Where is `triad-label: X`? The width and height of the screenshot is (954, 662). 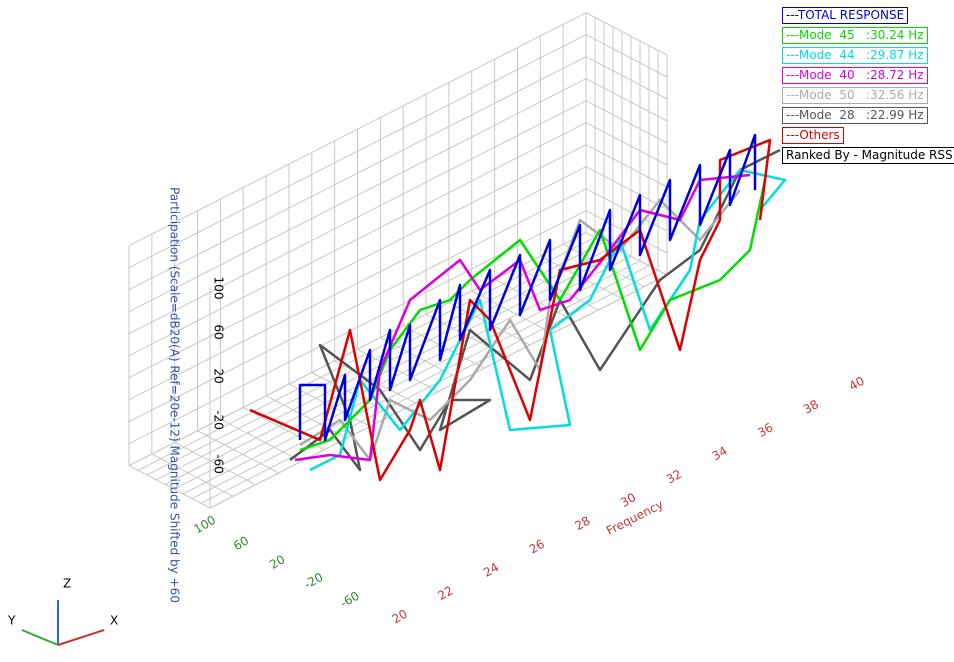
triad-label: X is located at coordinates (114, 621).